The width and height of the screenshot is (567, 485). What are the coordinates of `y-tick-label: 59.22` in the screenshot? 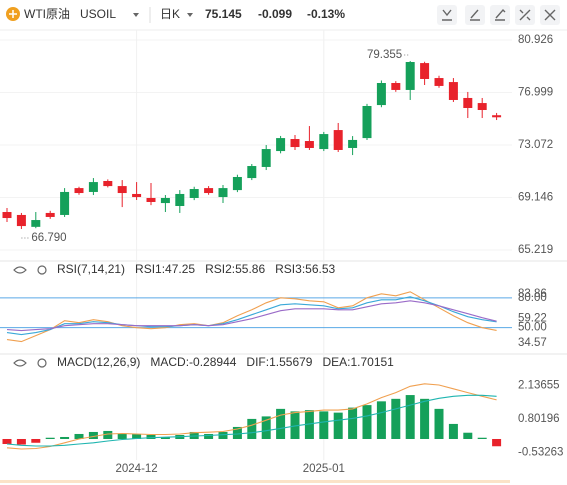 It's located at (532, 319).